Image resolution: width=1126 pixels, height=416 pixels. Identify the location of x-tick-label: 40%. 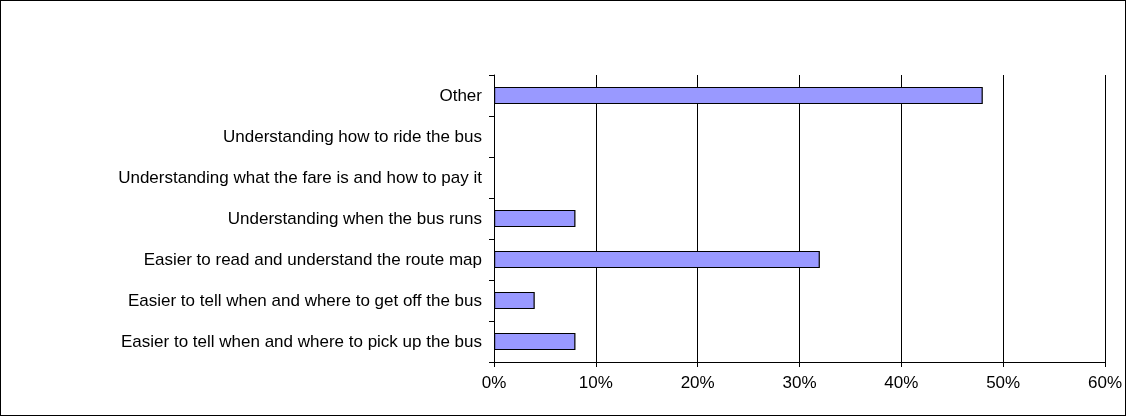
(901, 382).